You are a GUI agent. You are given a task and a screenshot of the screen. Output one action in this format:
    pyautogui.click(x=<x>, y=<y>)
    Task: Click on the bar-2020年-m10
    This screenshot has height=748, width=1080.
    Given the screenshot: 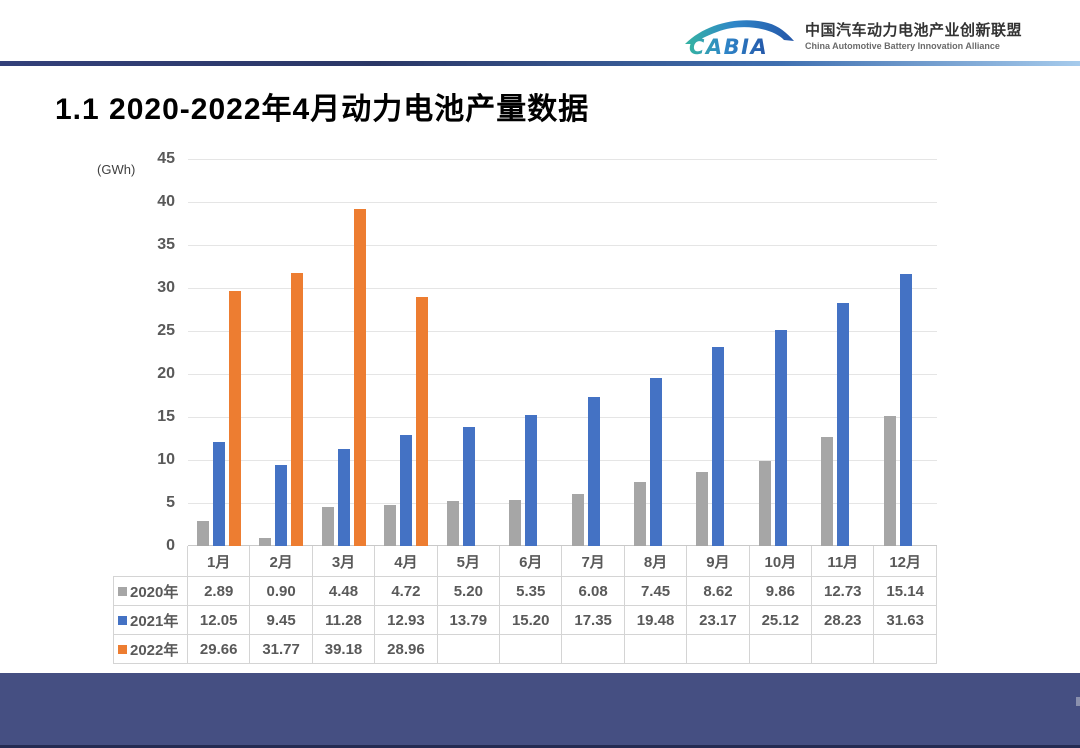 What is the action you would take?
    pyautogui.click(x=764, y=503)
    